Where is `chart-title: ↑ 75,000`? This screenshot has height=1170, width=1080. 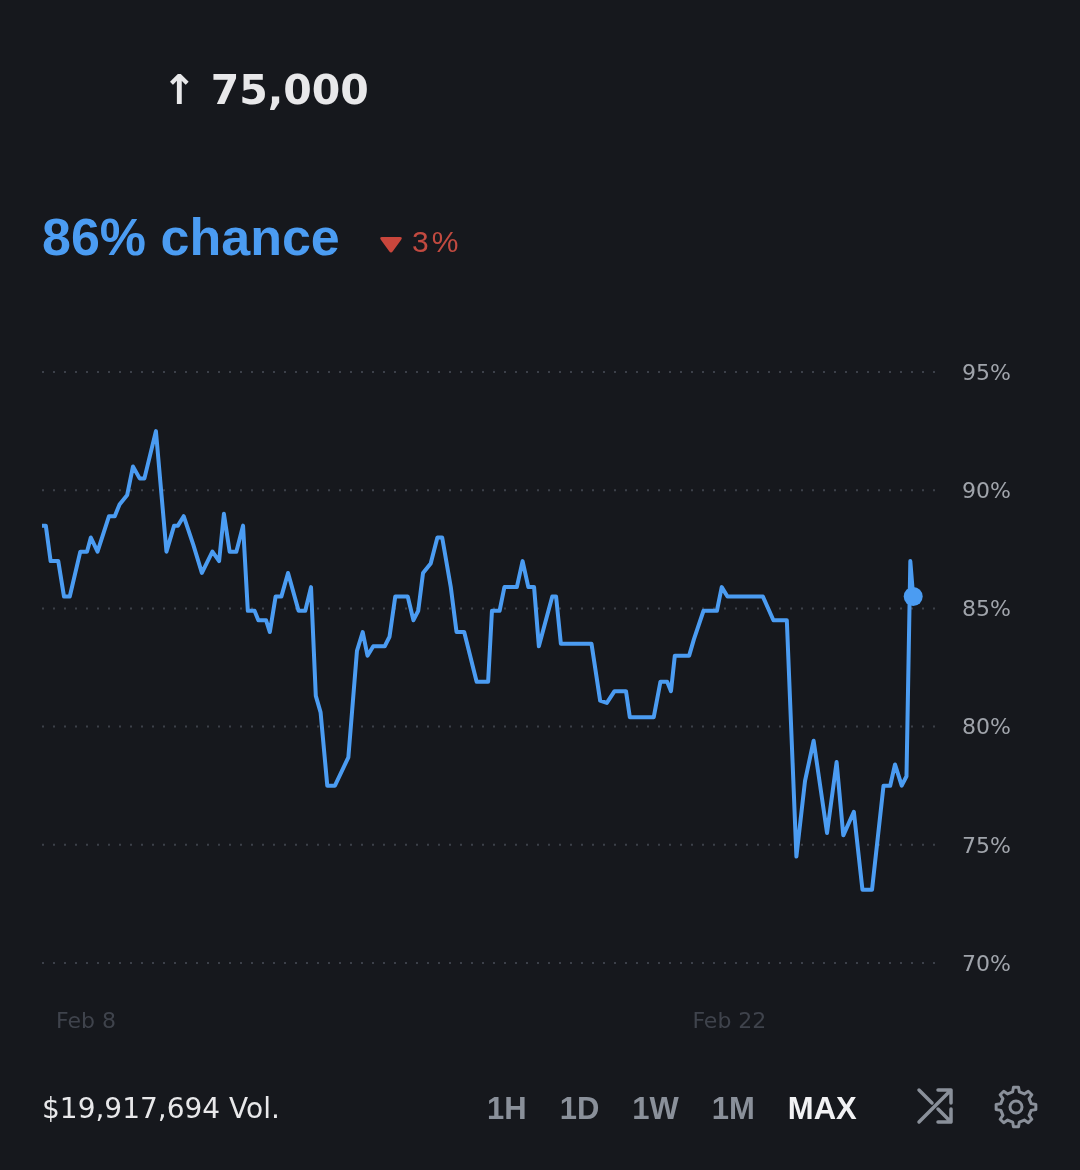 chart-title: ↑ 75,000 is located at coordinates (265, 90).